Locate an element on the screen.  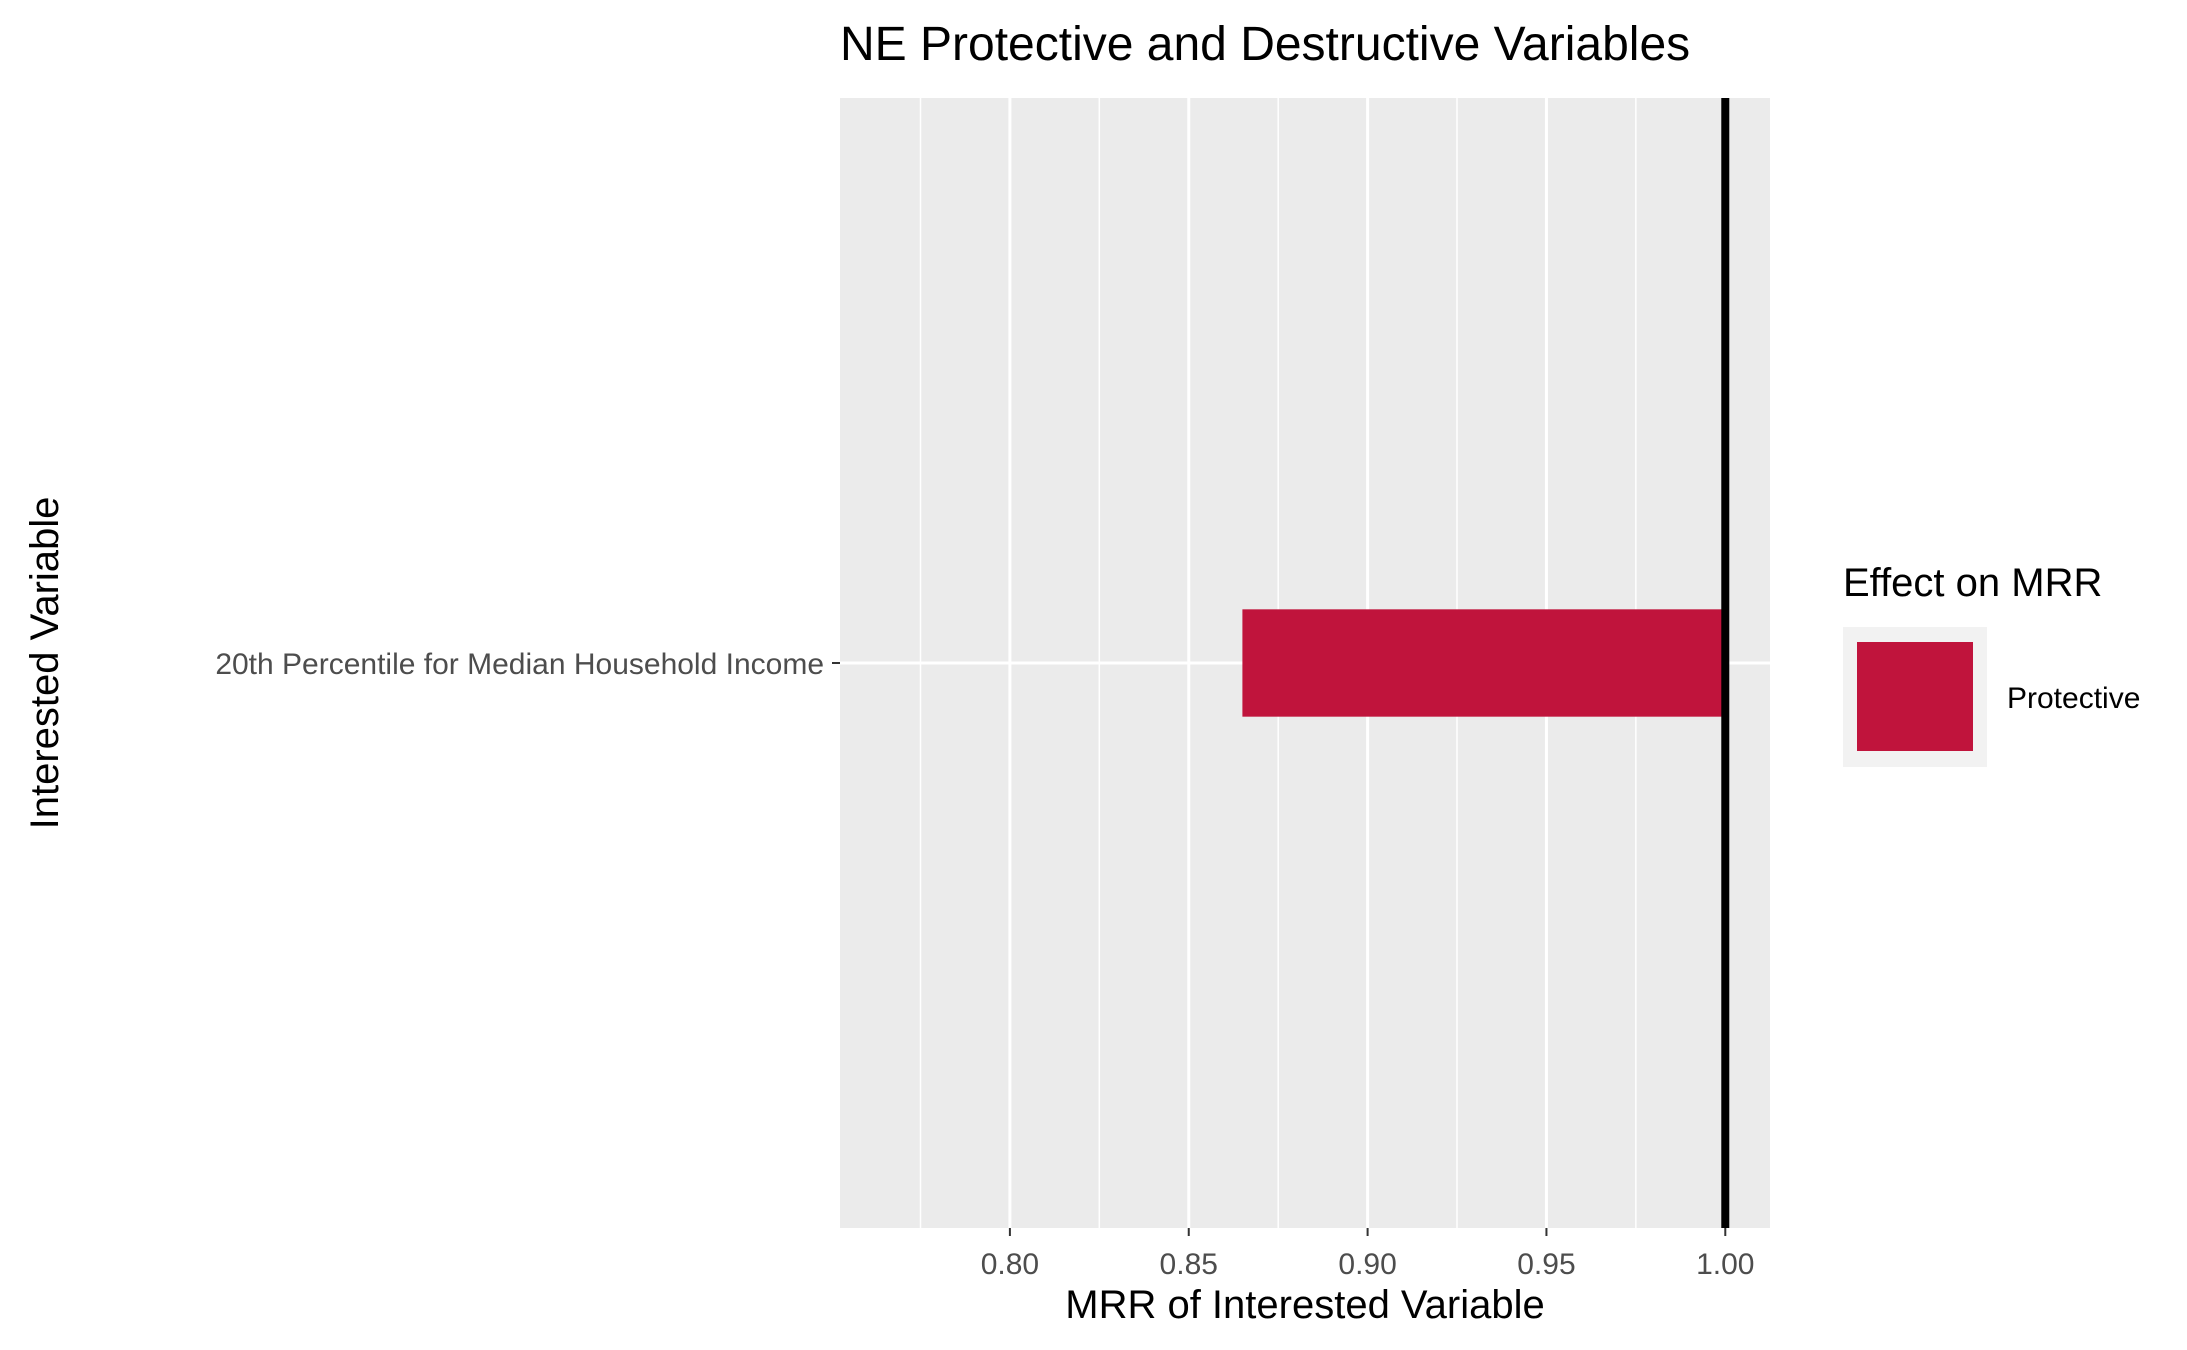
bars is located at coordinates (1484, 663).